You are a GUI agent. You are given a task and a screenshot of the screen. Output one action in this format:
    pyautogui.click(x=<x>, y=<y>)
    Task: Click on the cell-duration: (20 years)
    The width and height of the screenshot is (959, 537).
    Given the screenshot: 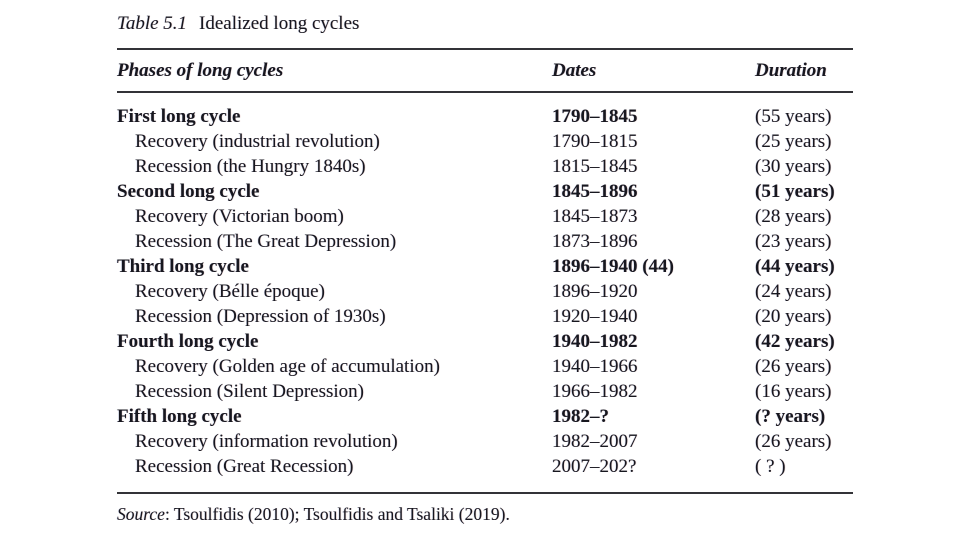 What is the action you would take?
    pyautogui.click(x=793, y=316)
    